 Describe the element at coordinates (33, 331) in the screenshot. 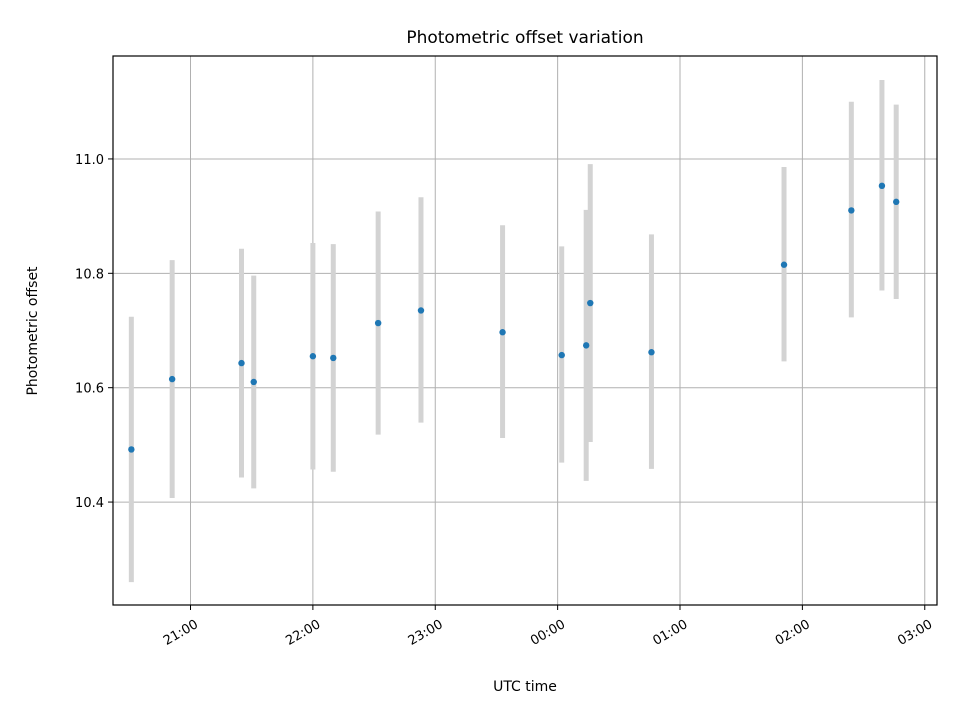

I see `y-axis-label: Photometric offset` at that location.